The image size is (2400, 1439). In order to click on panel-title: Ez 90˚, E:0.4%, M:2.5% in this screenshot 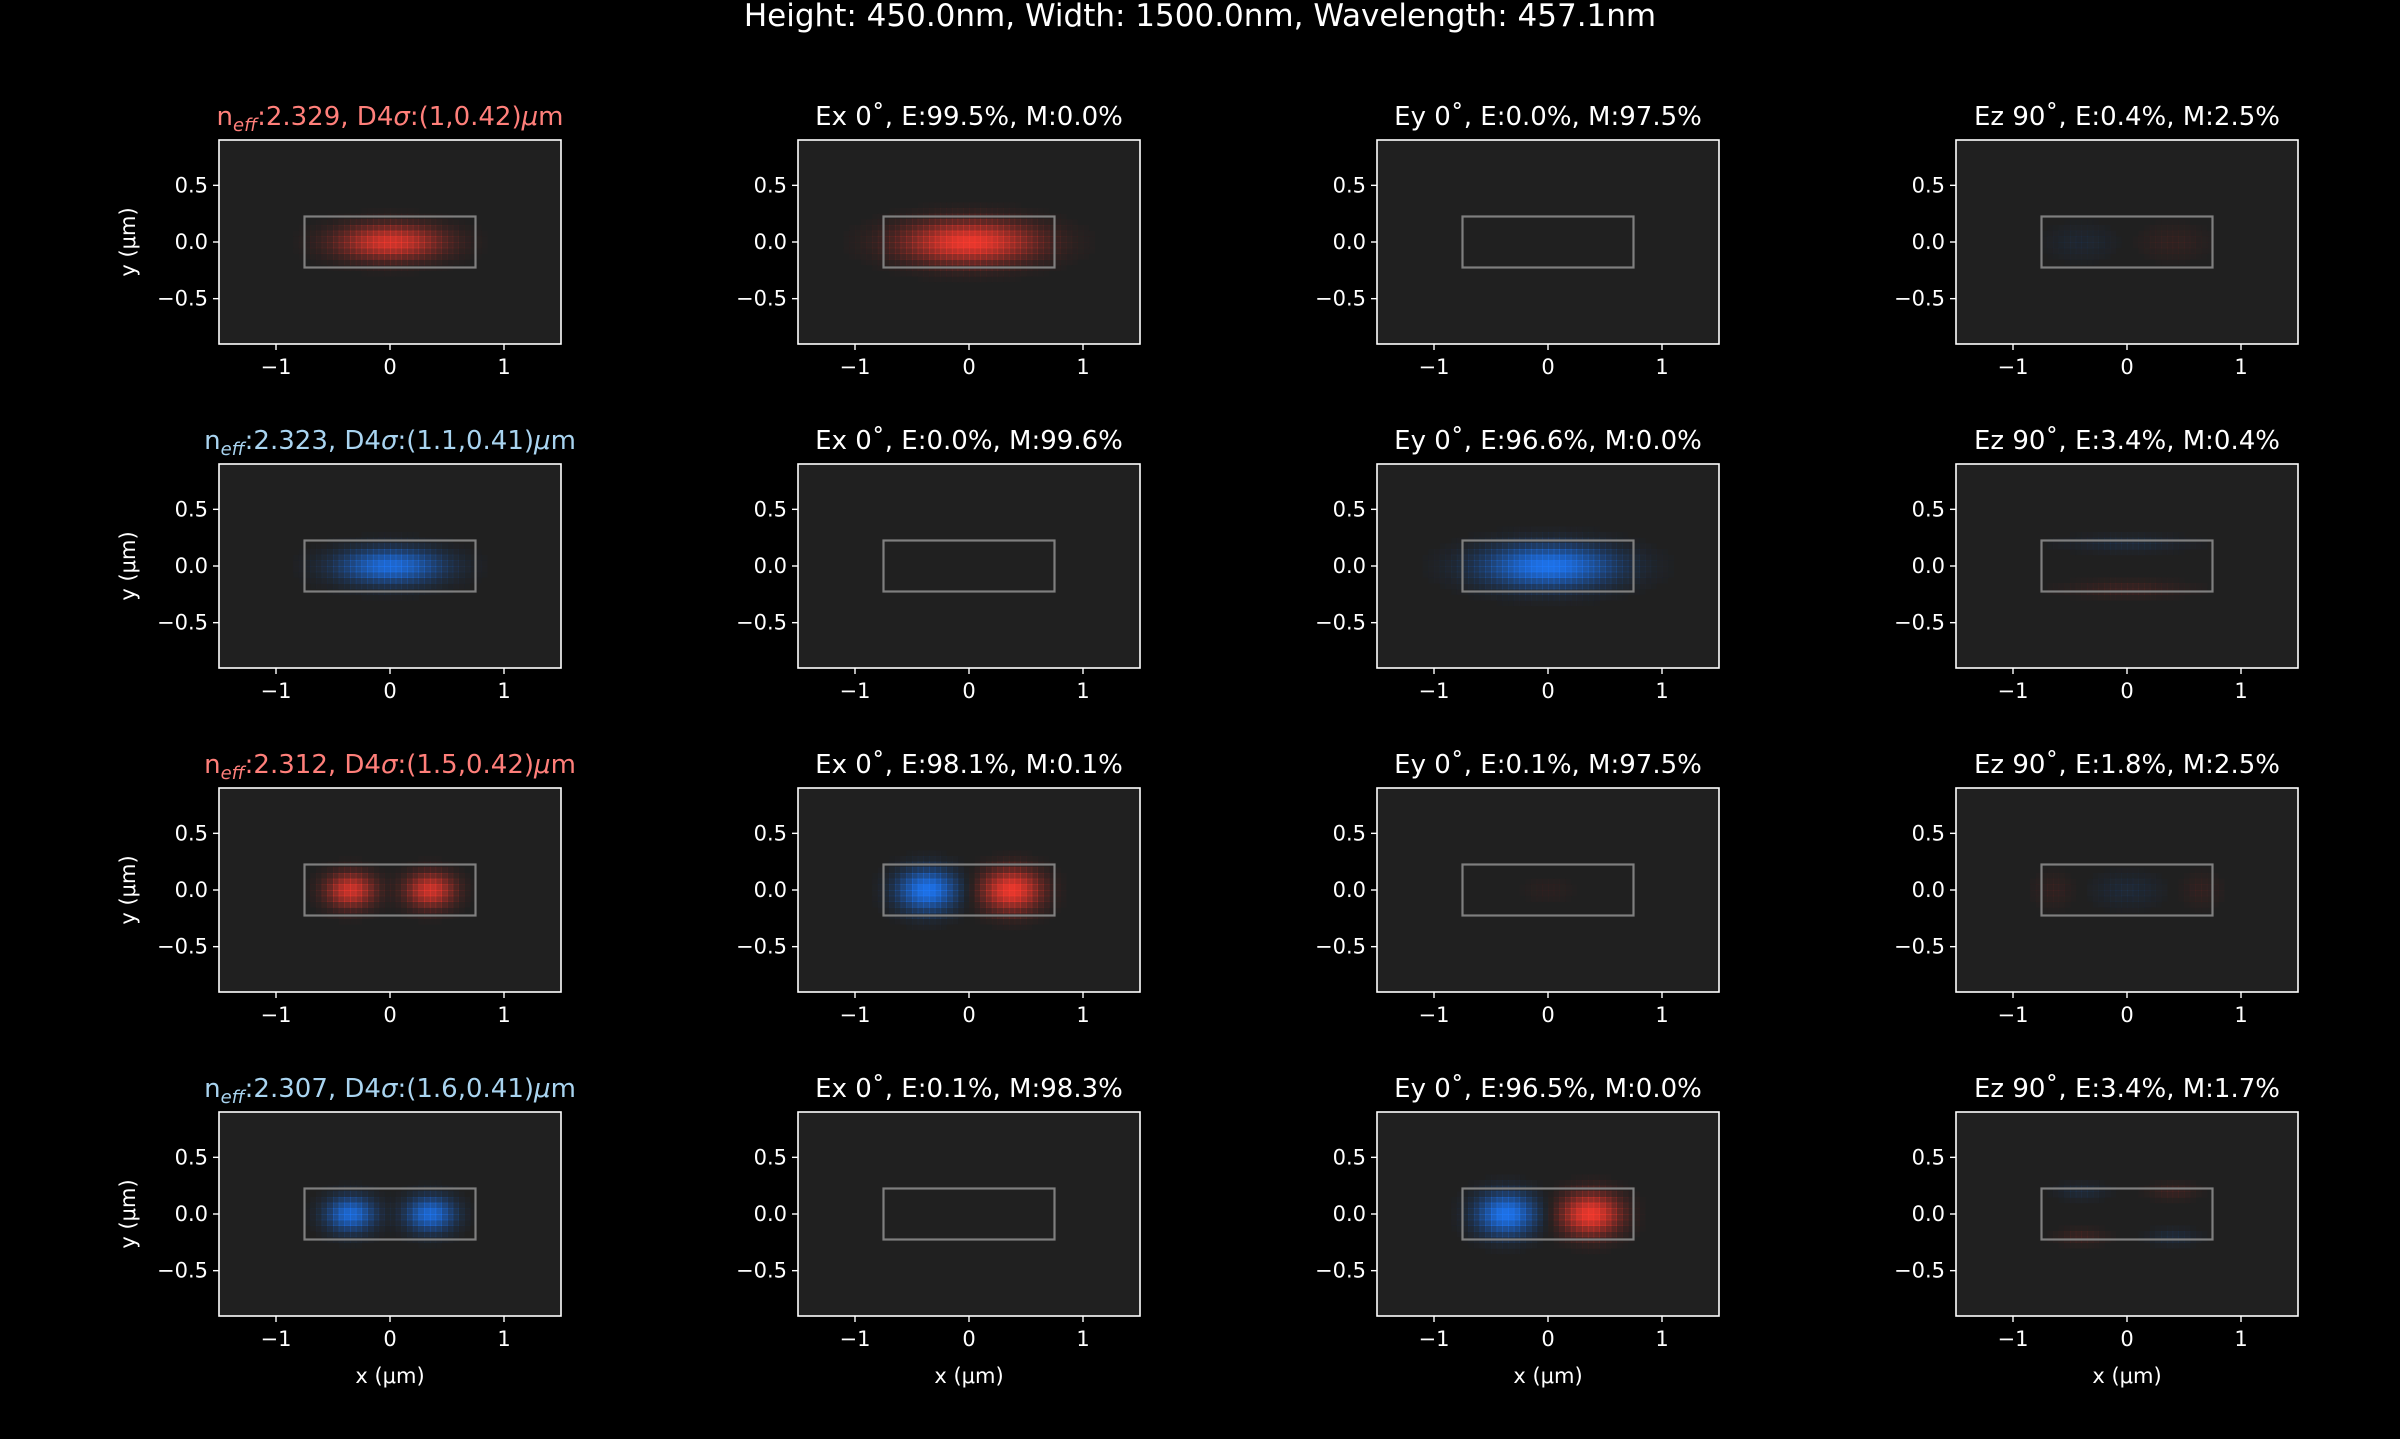, I will do `click(2127, 117)`.